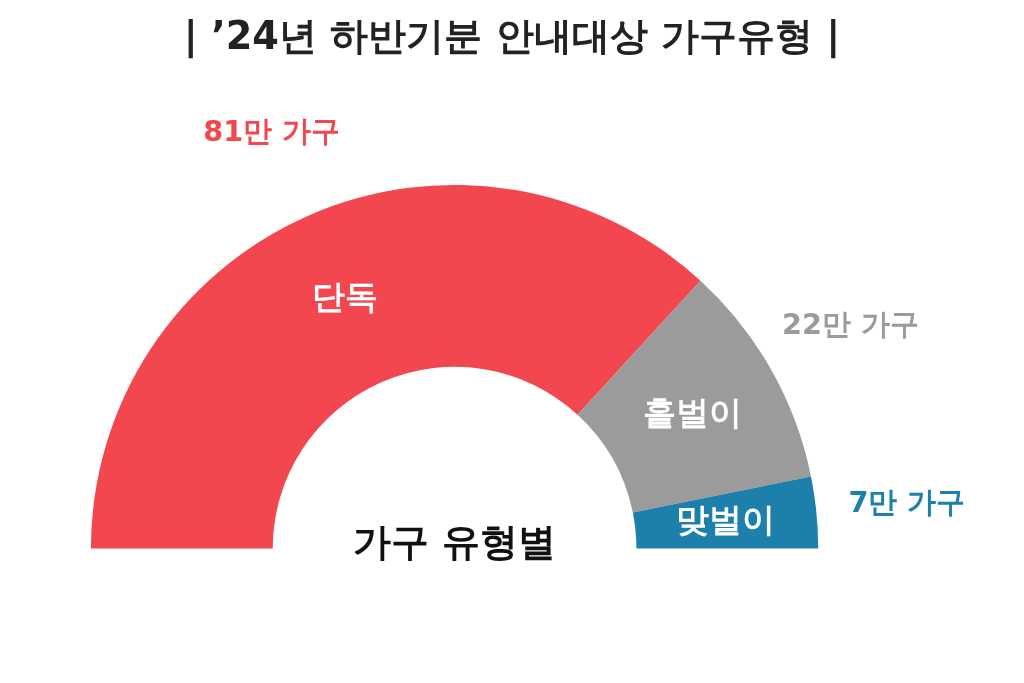 The height and width of the screenshot is (683, 1024). Describe the element at coordinates (512, 36) in the screenshot. I see `chart-title: | ’24년 하반기분 안내대상 가구유형 |` at that location.